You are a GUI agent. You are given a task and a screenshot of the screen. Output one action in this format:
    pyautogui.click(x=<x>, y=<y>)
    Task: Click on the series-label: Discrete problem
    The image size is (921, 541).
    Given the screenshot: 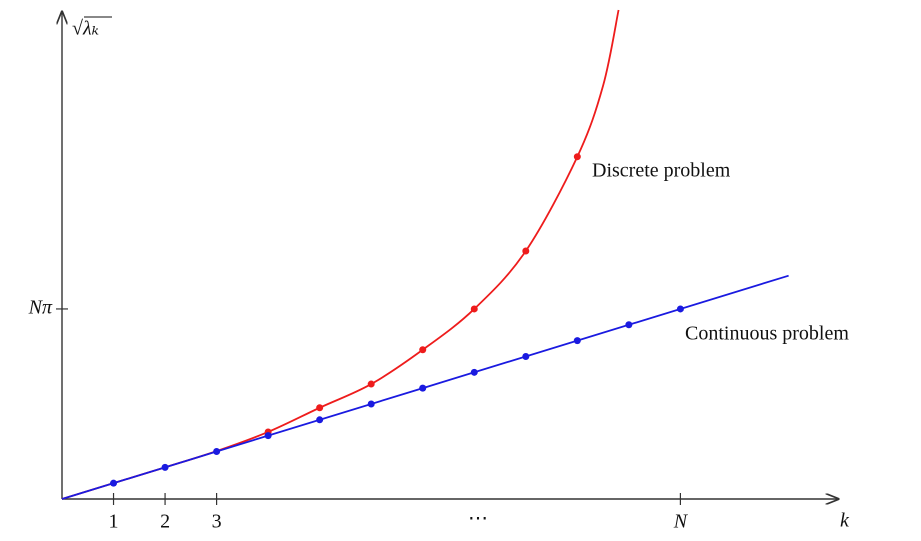 What is the action you would take?
    pyautogui.click(x=661, y=171)
    